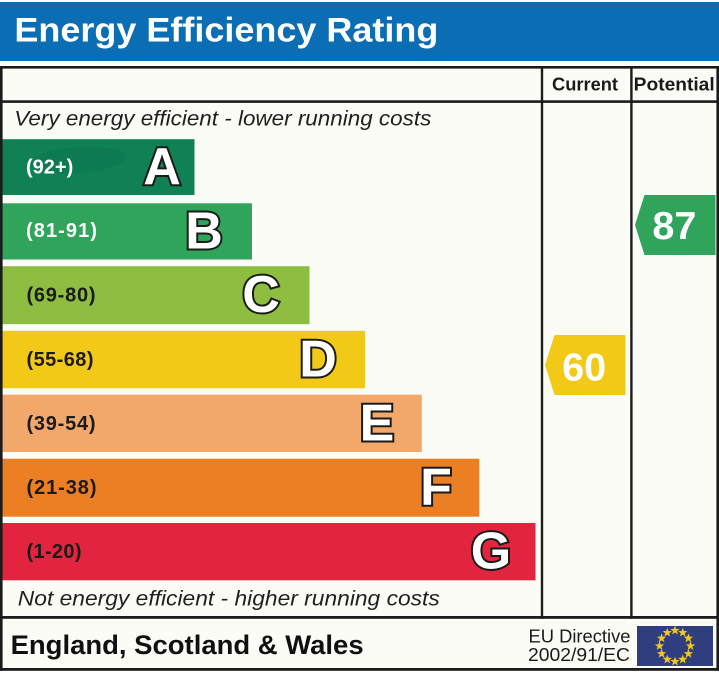  Describe the element at coordinates (49, 168) in the screenshot. I see `svg-text: (92+)` at that location.